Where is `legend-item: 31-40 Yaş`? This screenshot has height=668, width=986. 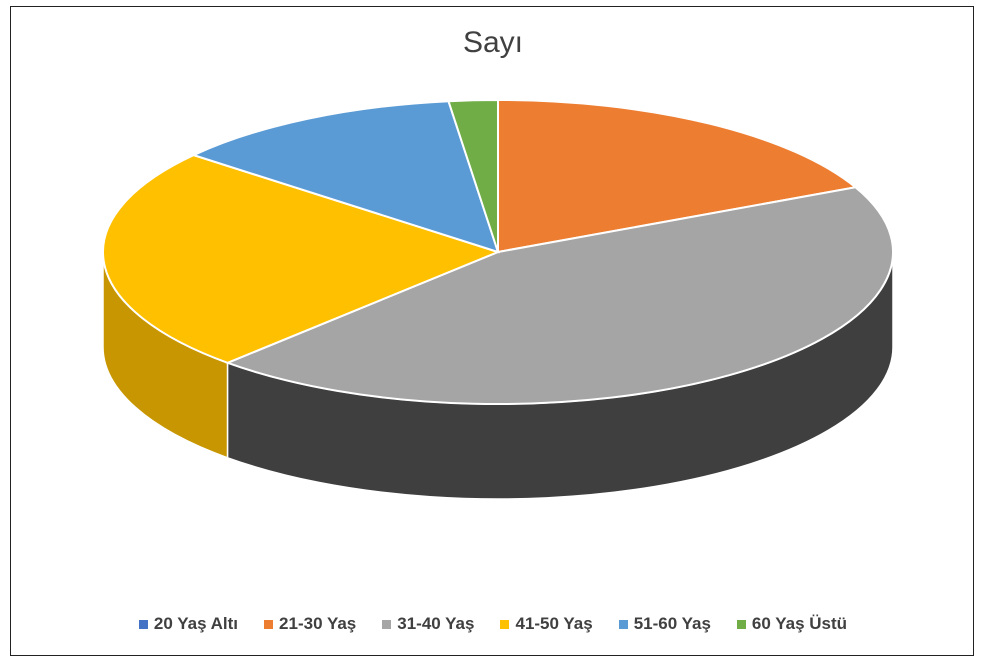
legend-item: 31-40 Yaş is located at coordinates (428, 624).